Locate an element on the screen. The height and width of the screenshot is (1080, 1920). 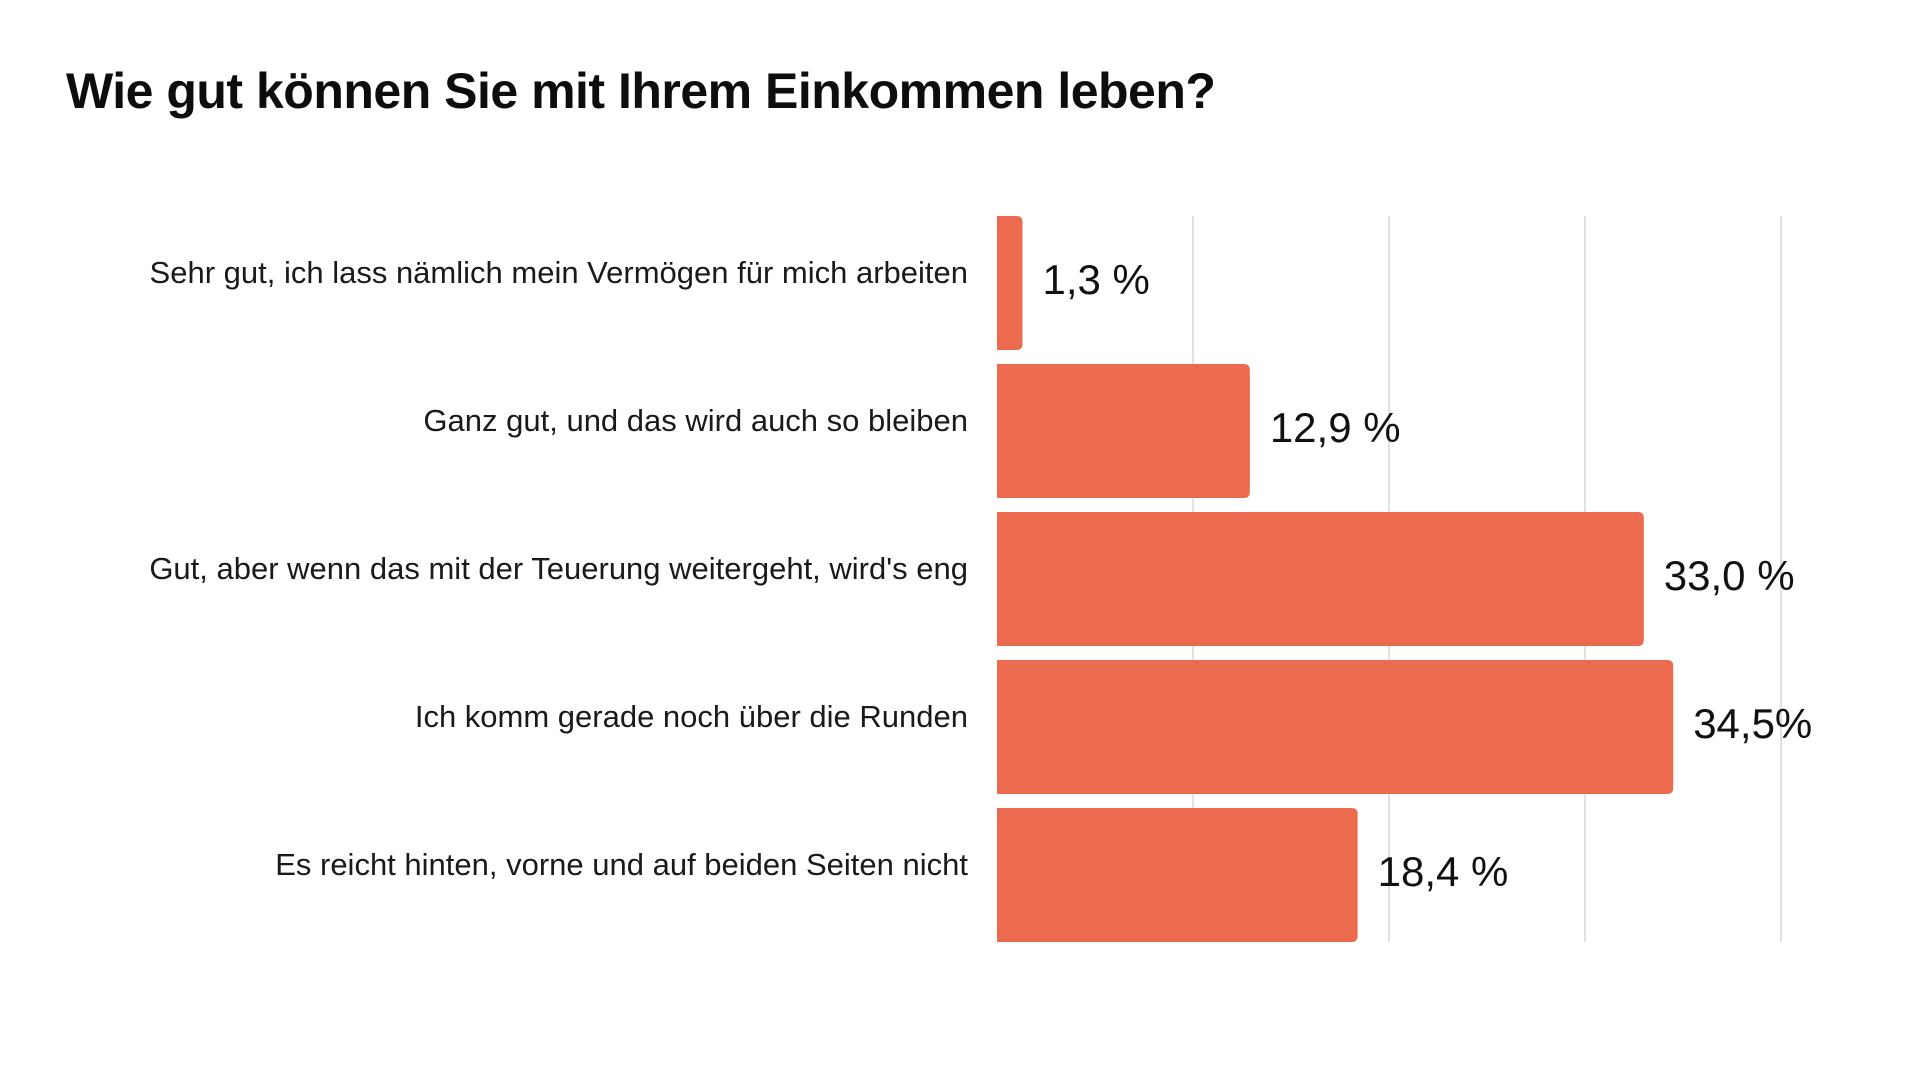
category-label: Ganz gut, und das wird auch so bleiben is located at coordinates (695, 420).